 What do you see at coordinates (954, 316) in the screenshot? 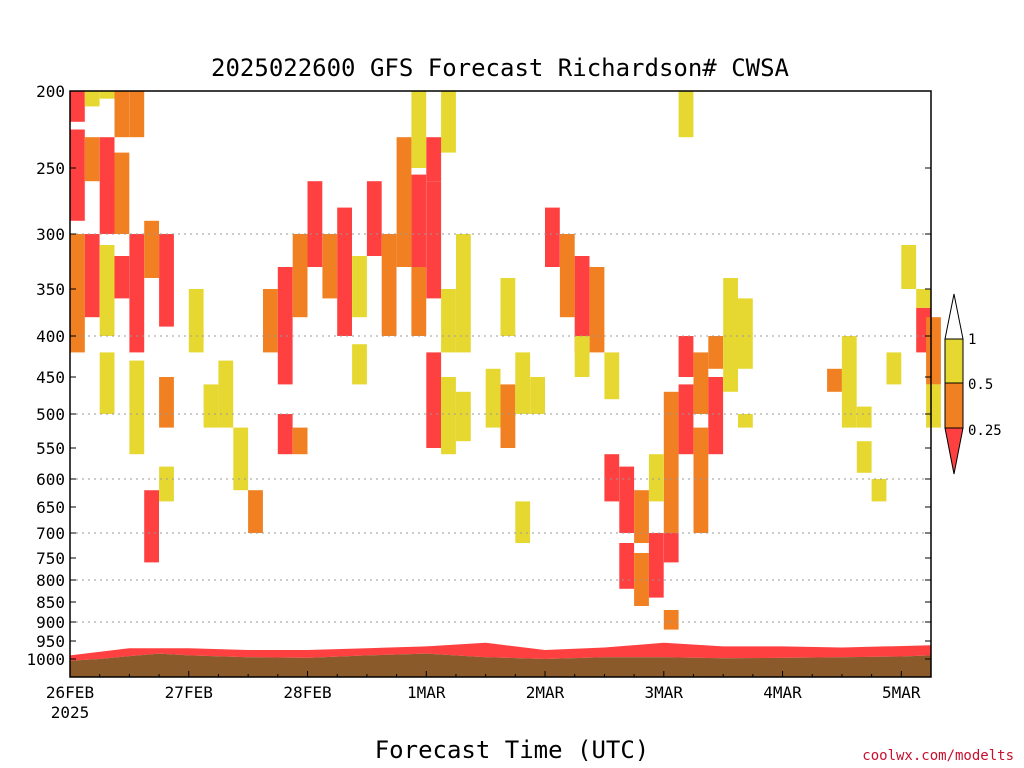
I see `legend-swatch-gt1` at bounding box center [954, 316].